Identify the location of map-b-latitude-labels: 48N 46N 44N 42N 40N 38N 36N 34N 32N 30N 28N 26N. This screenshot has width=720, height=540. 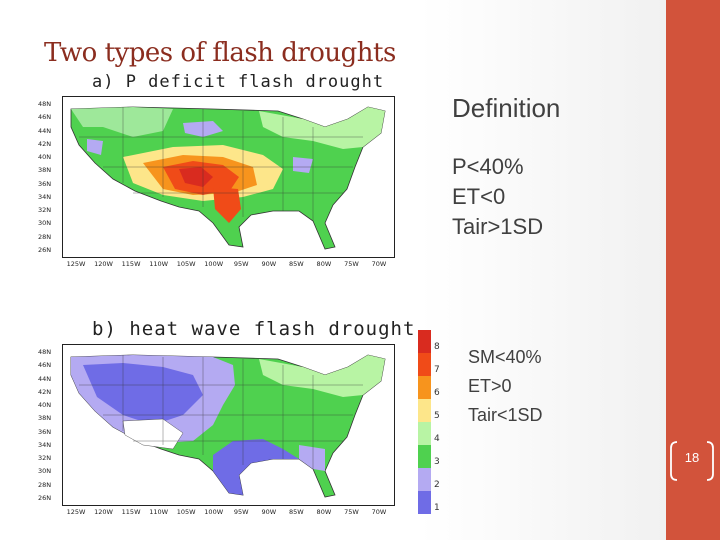
(49, 424).